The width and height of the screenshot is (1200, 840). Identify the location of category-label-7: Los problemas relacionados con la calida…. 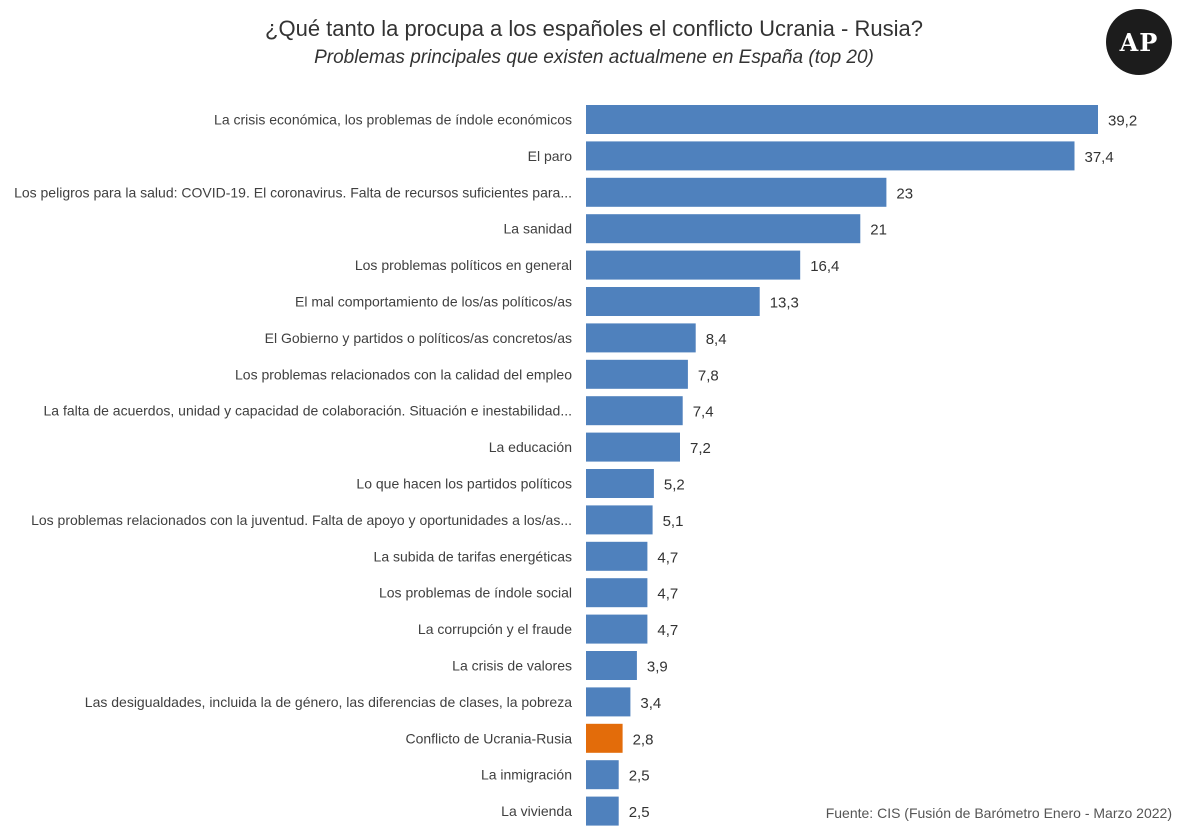
(403, 374).